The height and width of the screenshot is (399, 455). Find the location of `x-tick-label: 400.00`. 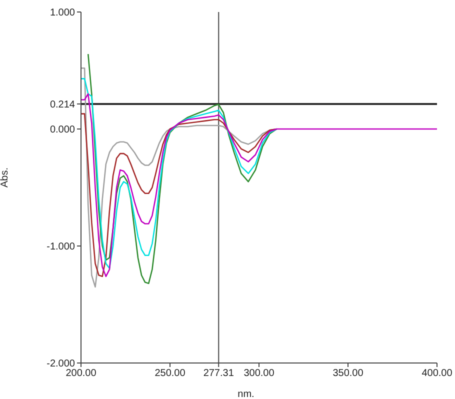

x-tick-label: 400.00 is located at coordinates (437, 374).